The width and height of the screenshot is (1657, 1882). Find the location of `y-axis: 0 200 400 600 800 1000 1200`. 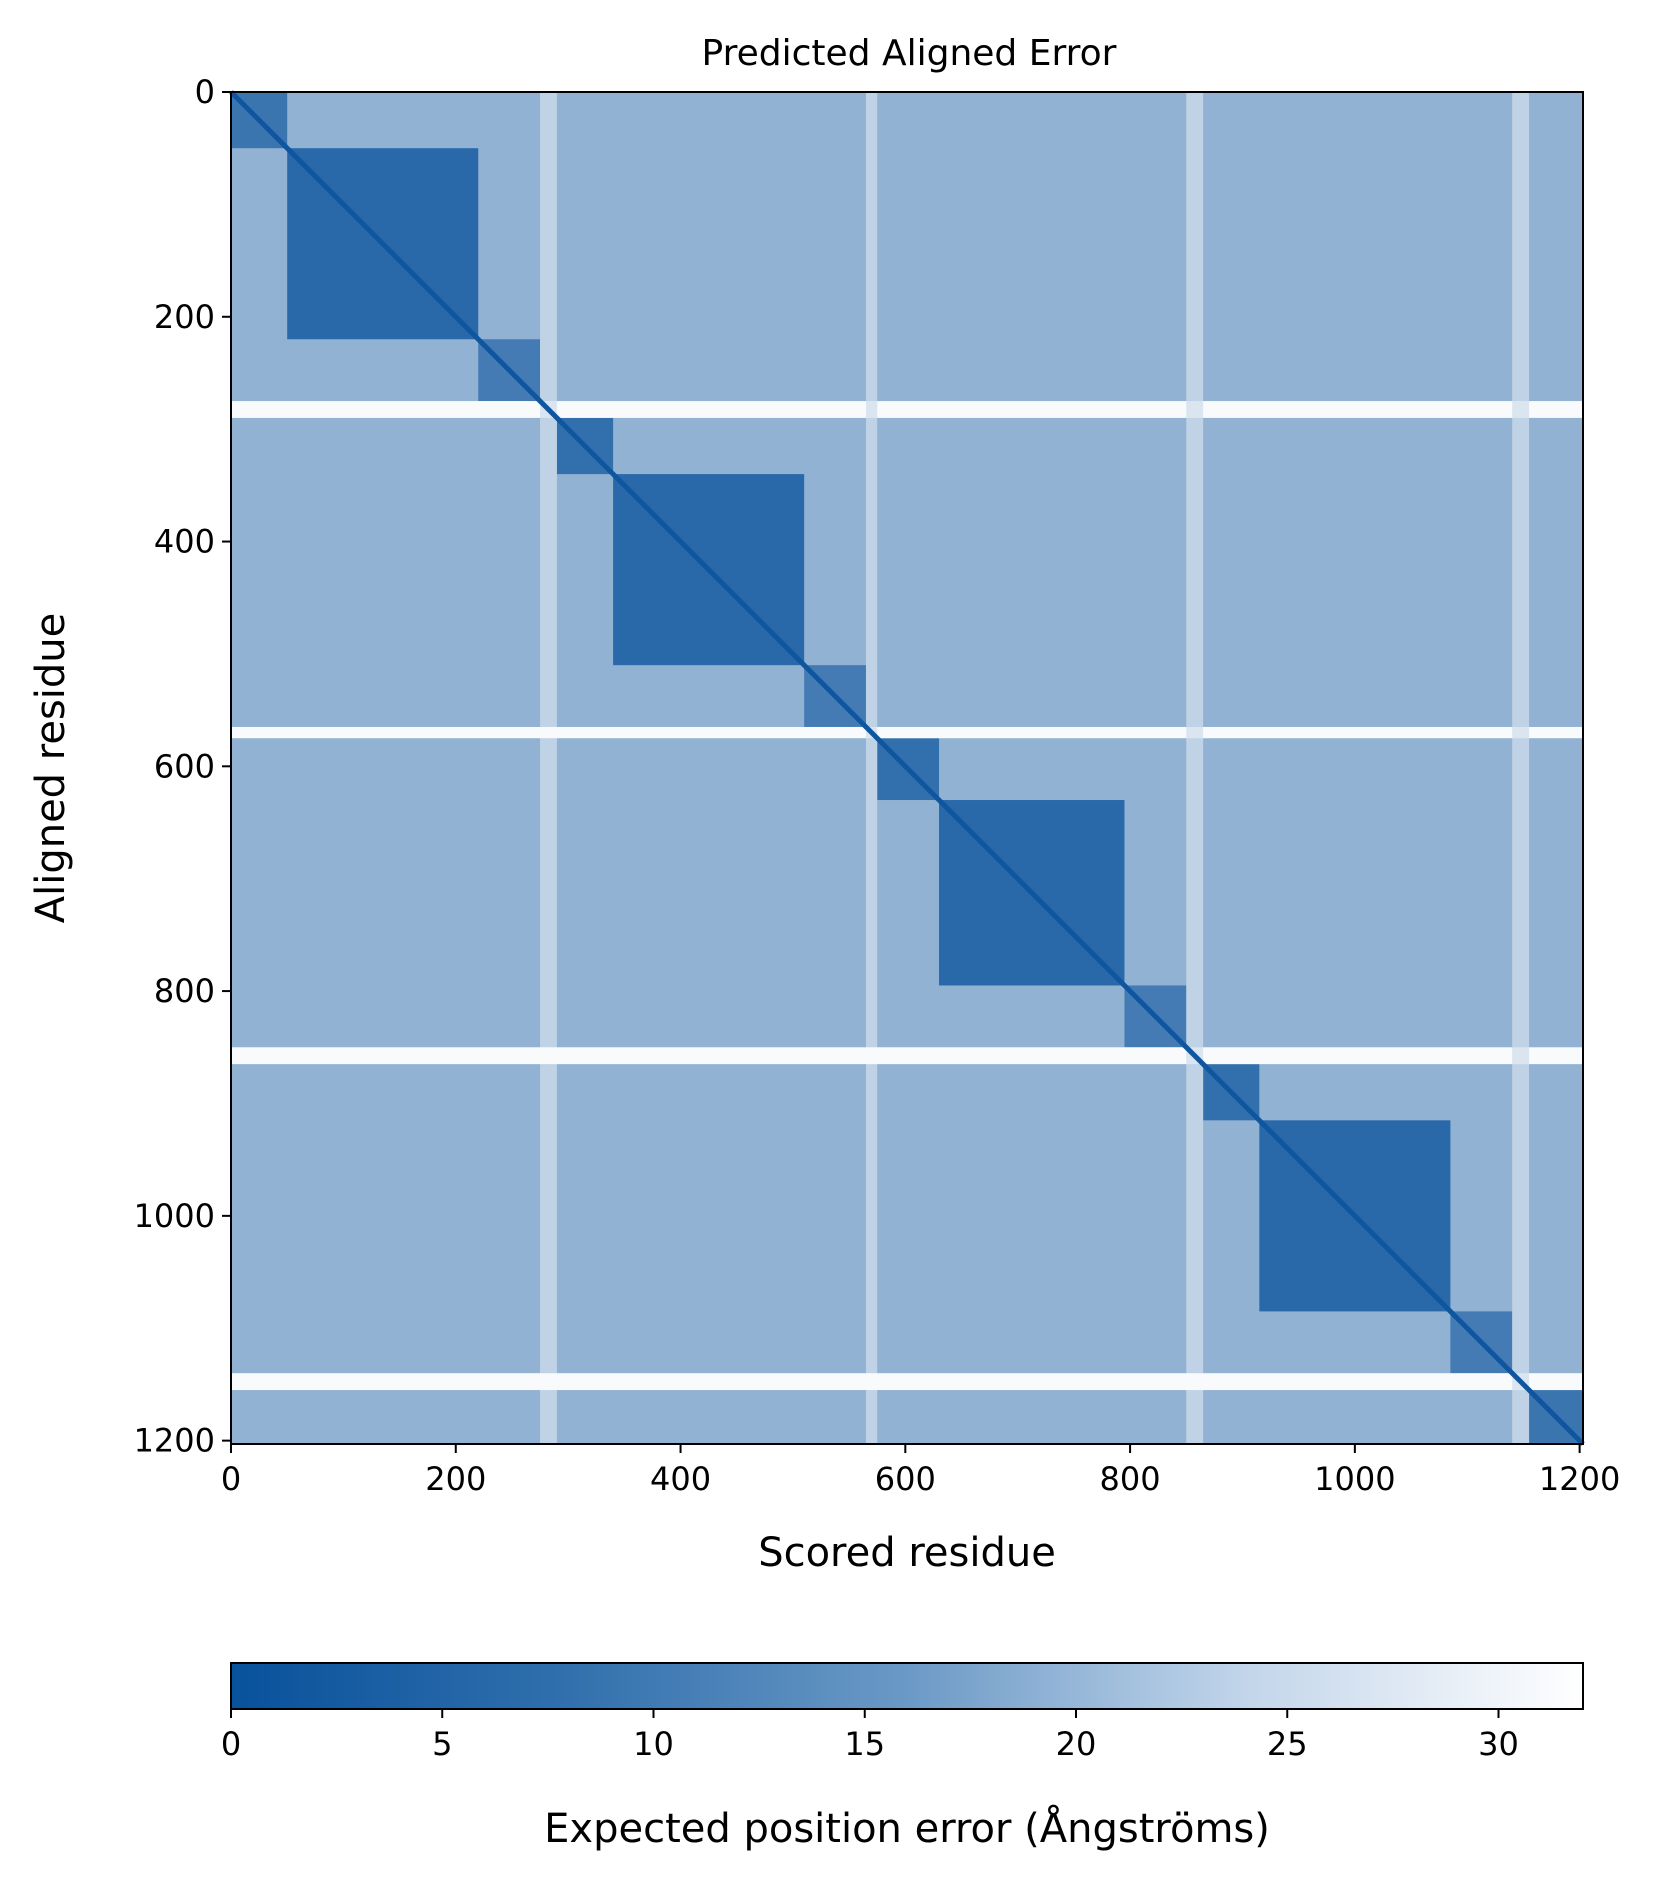

y-axis: 0 200 400 600 800 1000 1200 is located at coordinates (182, 766).